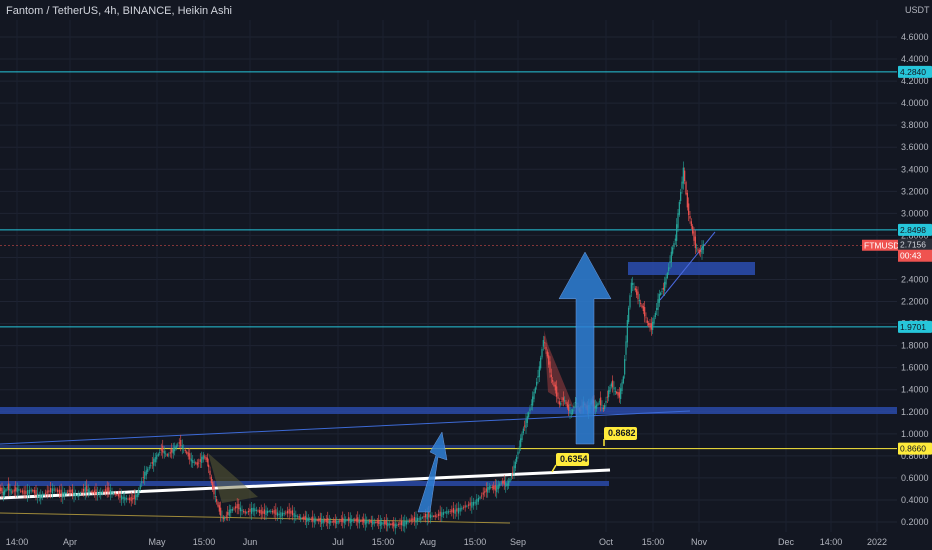 This screenshot has width=932, height=550. What do you see at coordinates (915, 522) in the screenshot?
I see `y-tick-label: 0.2000` at bounding box center [915, 522].